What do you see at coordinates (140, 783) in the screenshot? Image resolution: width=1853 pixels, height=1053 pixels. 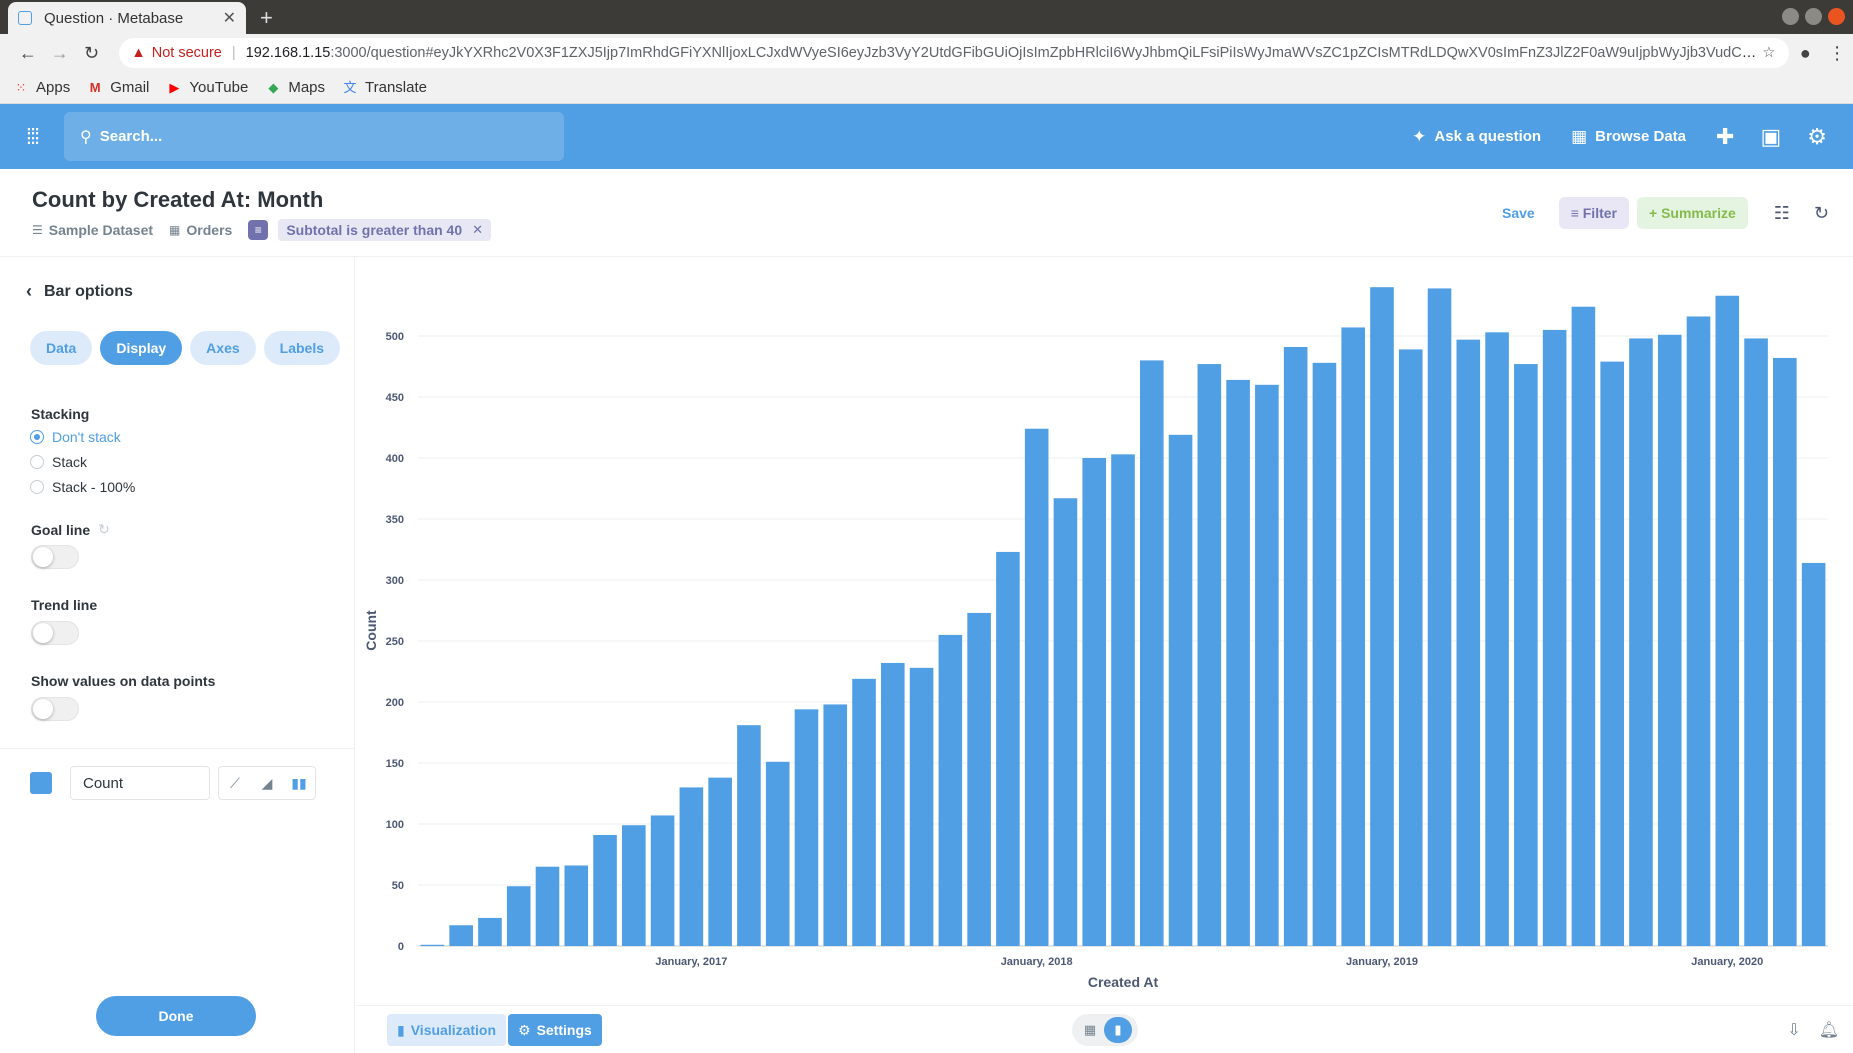 I see `series-name-input: Count` at bounding box center [140, 783].